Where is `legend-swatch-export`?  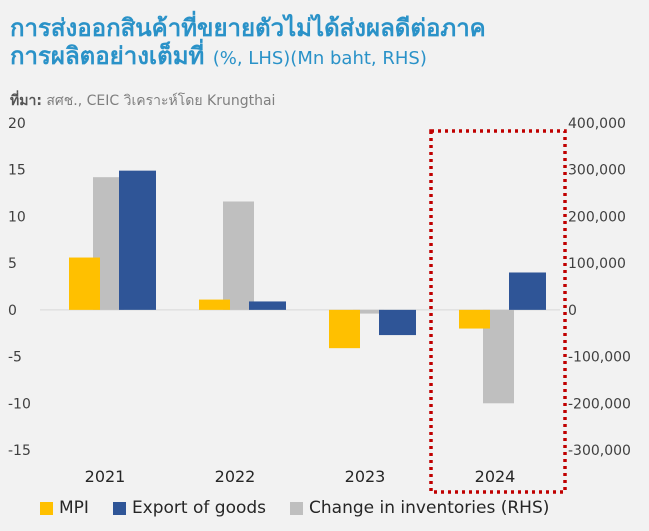 legend-swatch-export is located at coordinates (119, 508).